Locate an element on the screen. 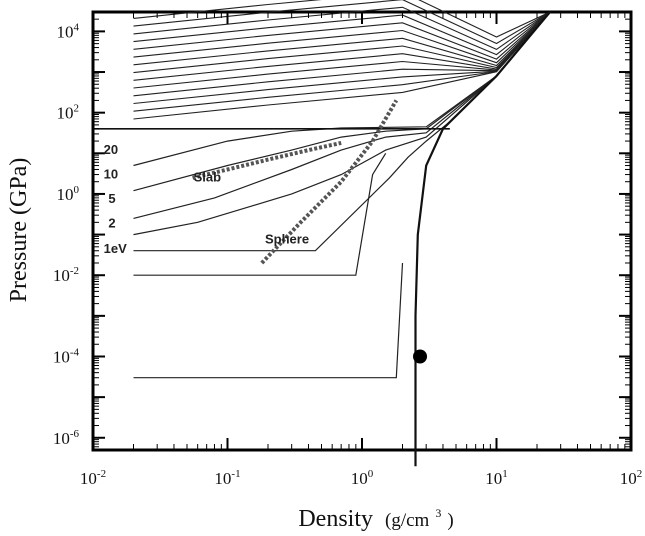 The width and height of the screenshot is (645, 536). trajectory-sphere is located at coordinates (329, 182).